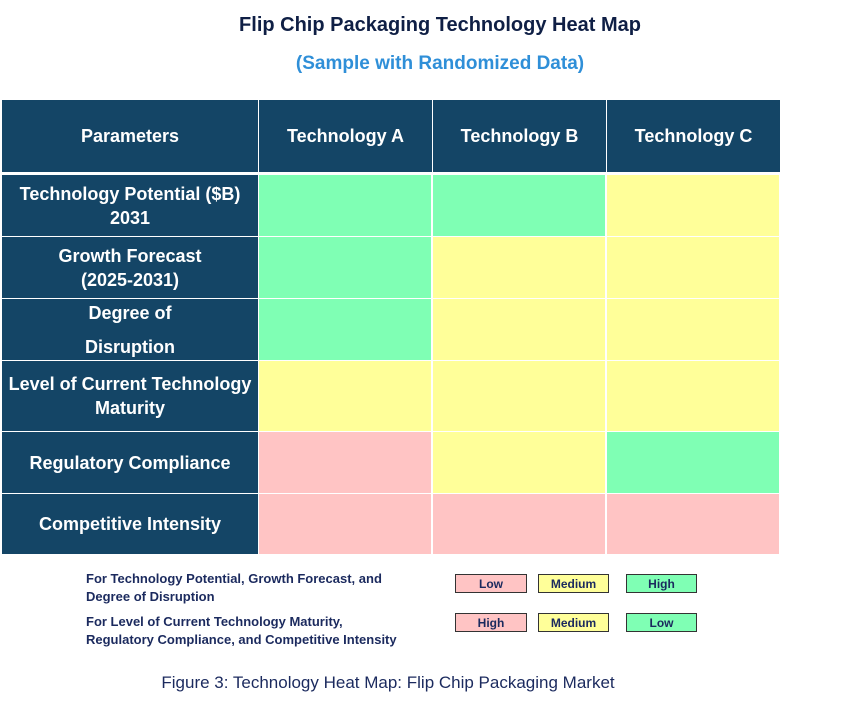 Image resolution: width=856 pixels, height=706 pixels. Describe the element at coordinates (130, 136) in the screenshot. I see `column-header: Parameters` at that location.